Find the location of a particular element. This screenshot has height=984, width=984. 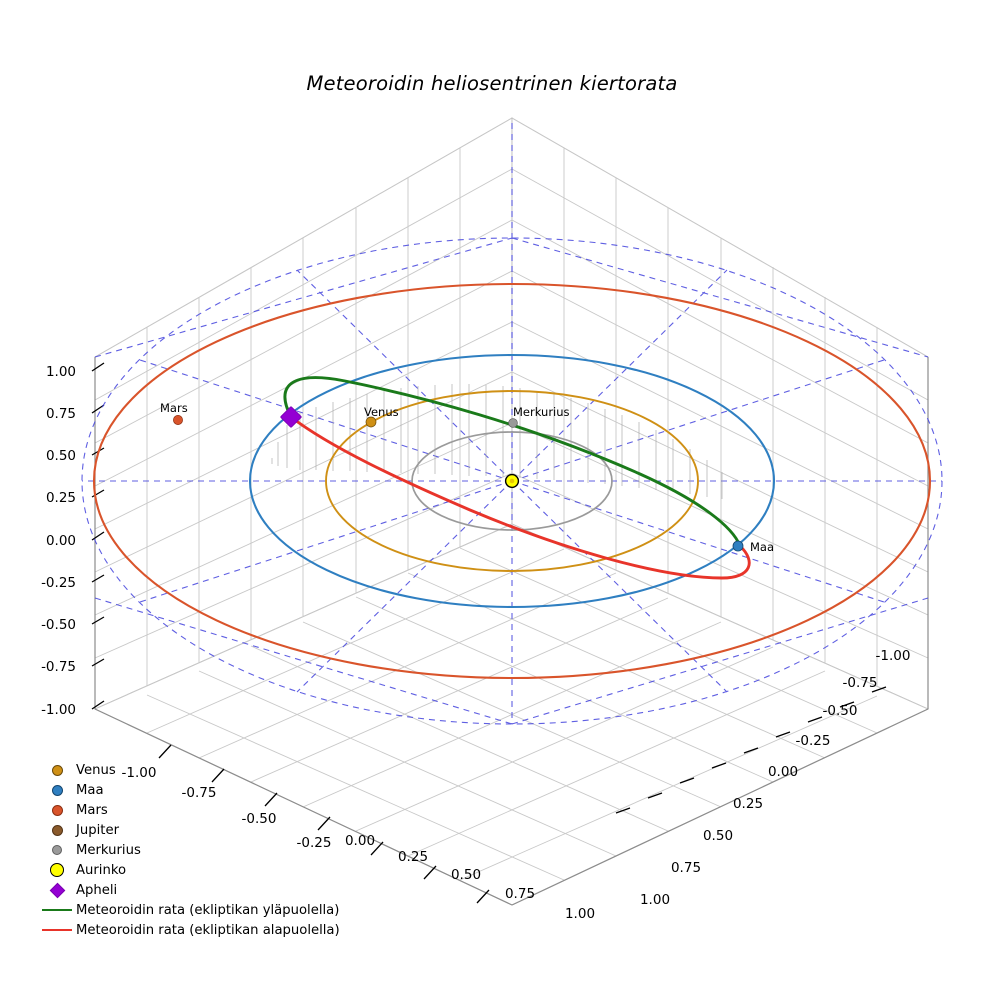

meteoroid-path-above is located at coordinates (512, 462).